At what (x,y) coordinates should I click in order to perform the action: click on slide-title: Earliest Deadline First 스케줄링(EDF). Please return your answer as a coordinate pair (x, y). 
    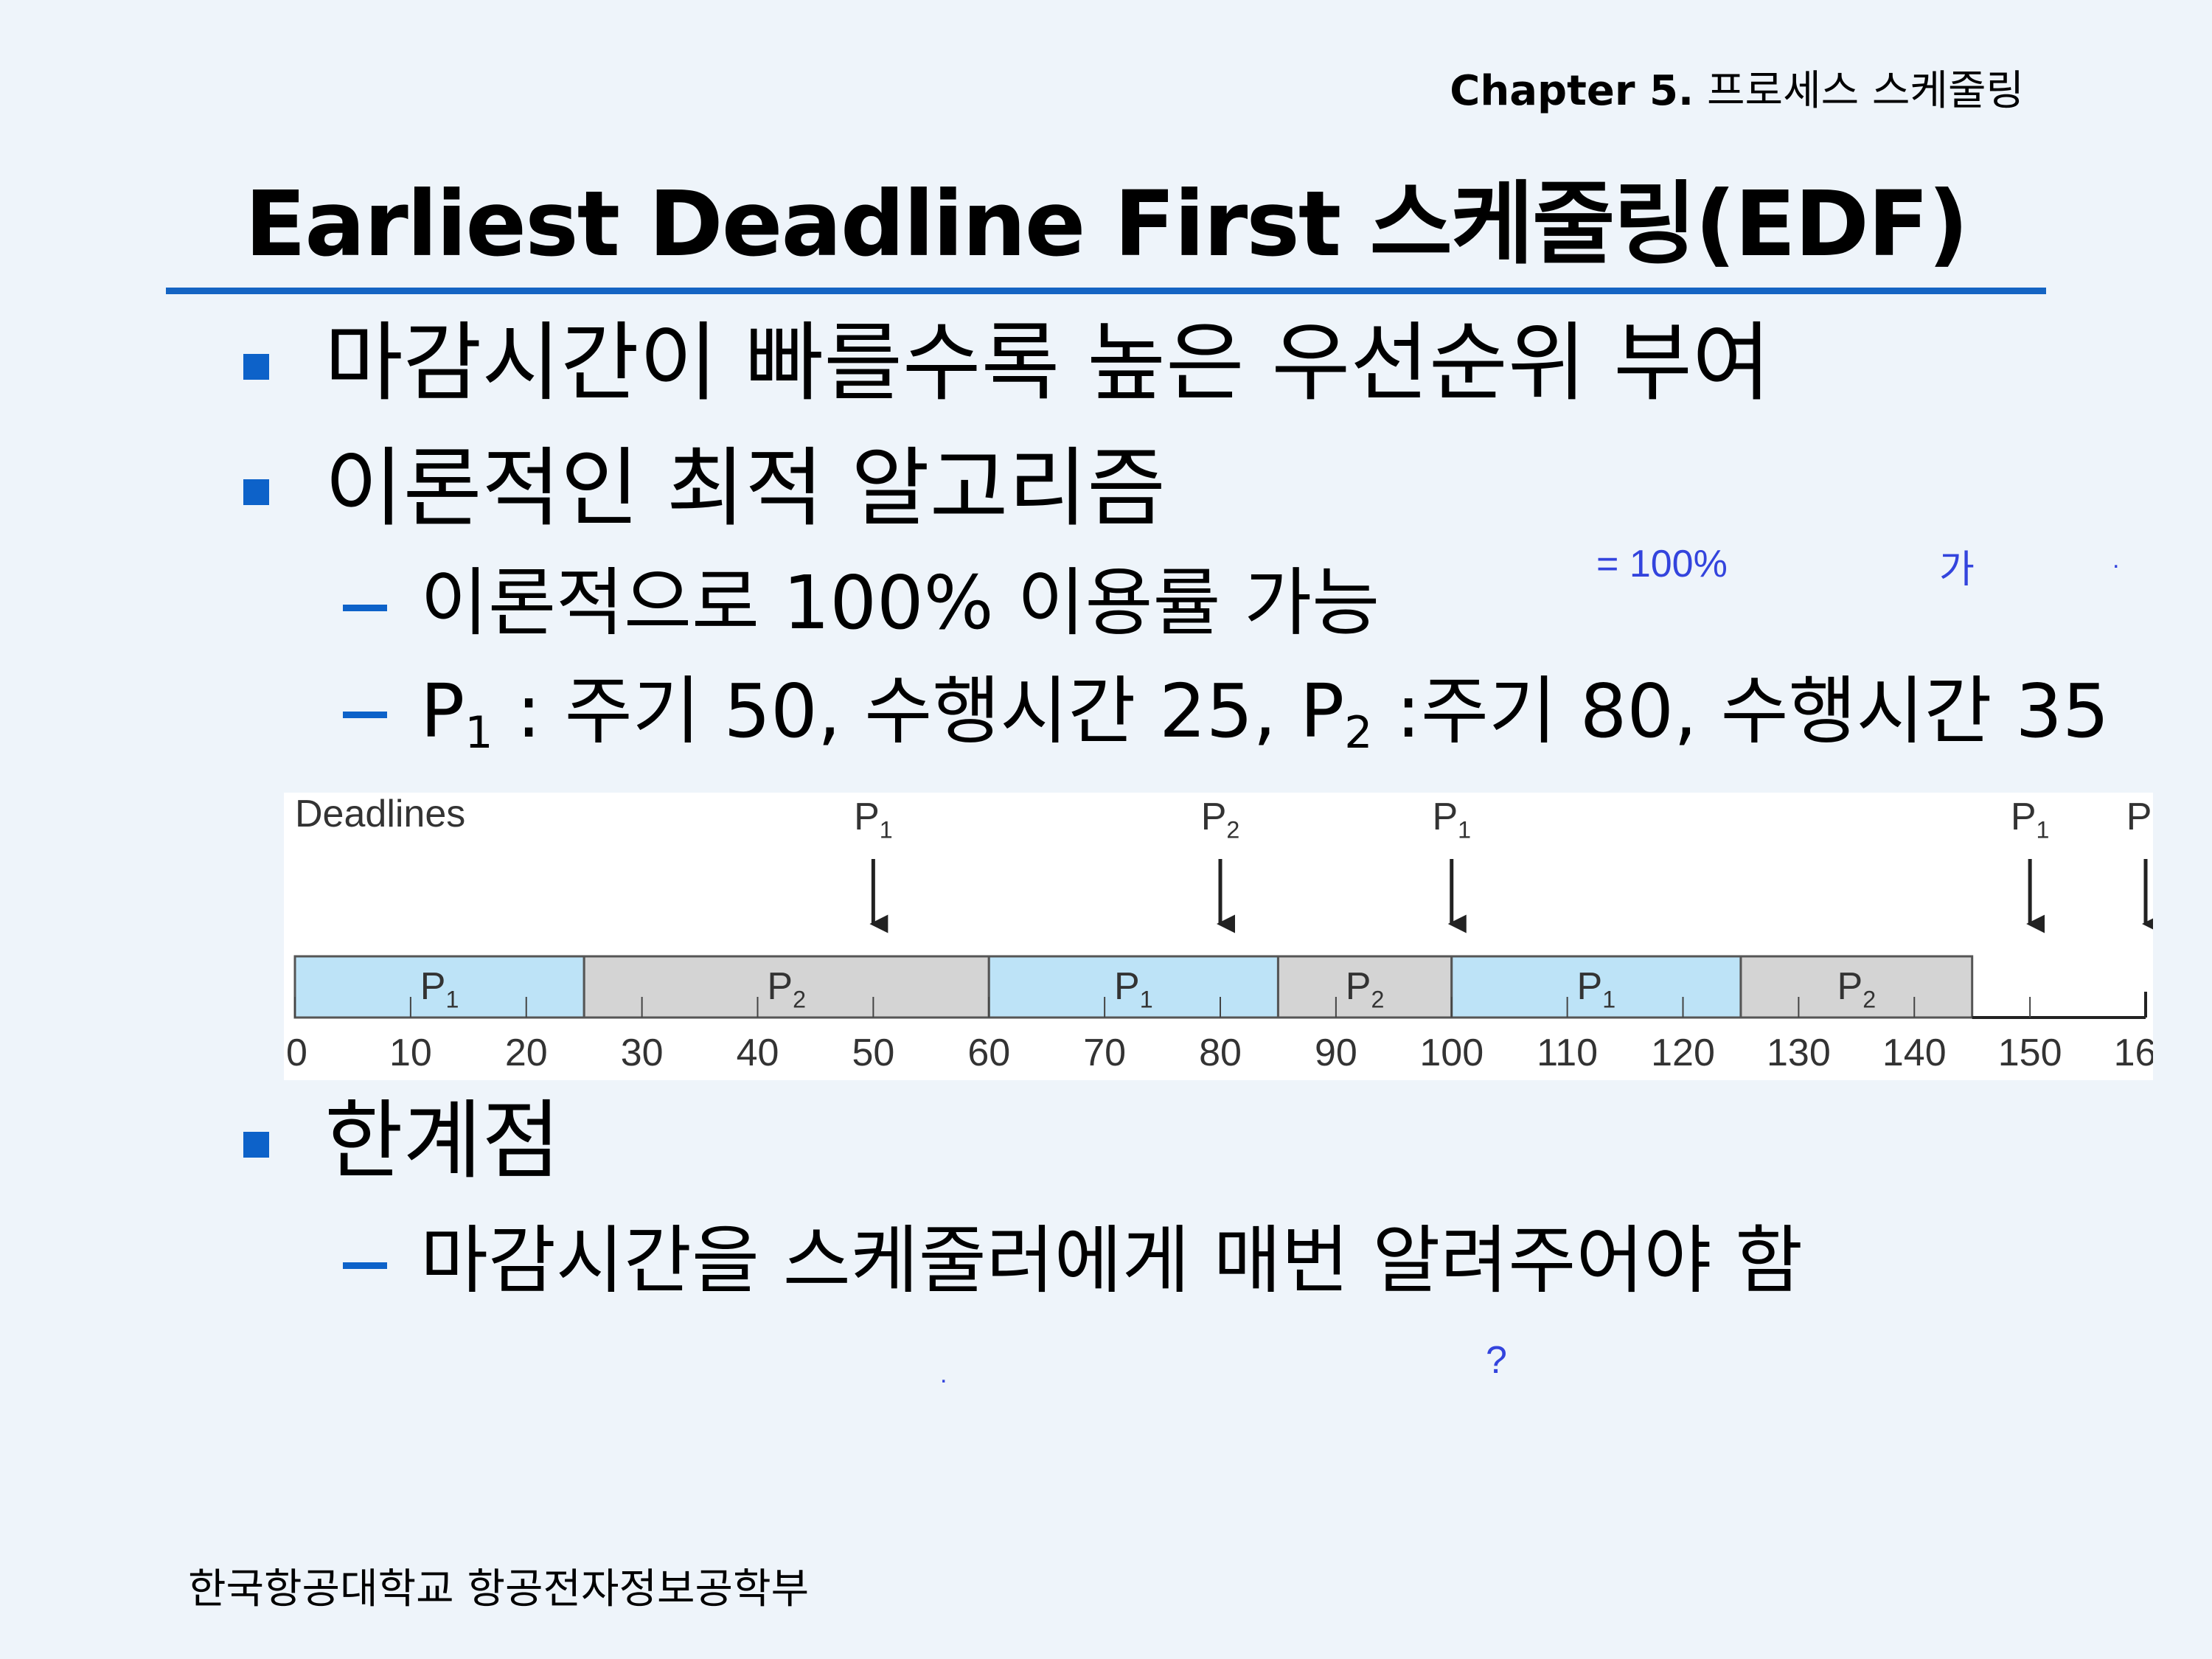
    Looking at the image, I should click on (1106, 224).